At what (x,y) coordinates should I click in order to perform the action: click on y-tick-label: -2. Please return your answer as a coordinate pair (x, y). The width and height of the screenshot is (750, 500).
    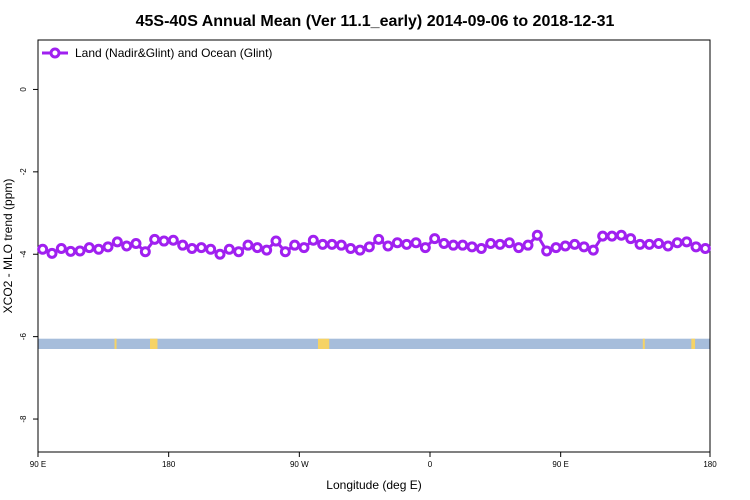
    Looking at the image, I should click on (23, 172).